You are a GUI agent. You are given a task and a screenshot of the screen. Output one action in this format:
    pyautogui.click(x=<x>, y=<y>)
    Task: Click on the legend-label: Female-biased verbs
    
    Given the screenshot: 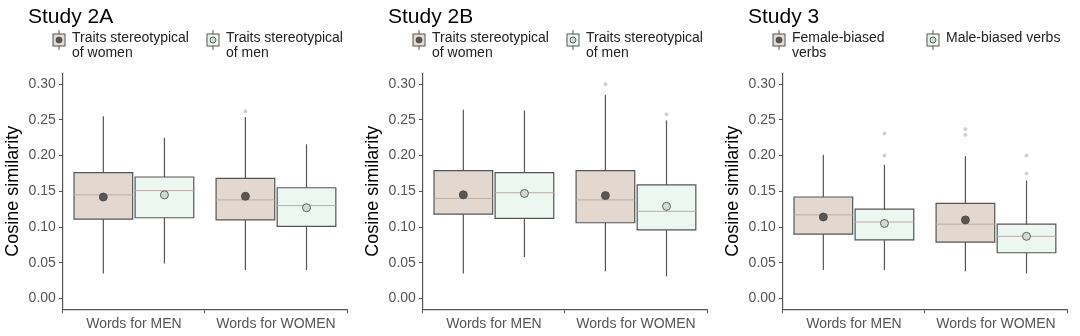 What is the action you would take?
    pyautogui.click(x=839, y=44)
    